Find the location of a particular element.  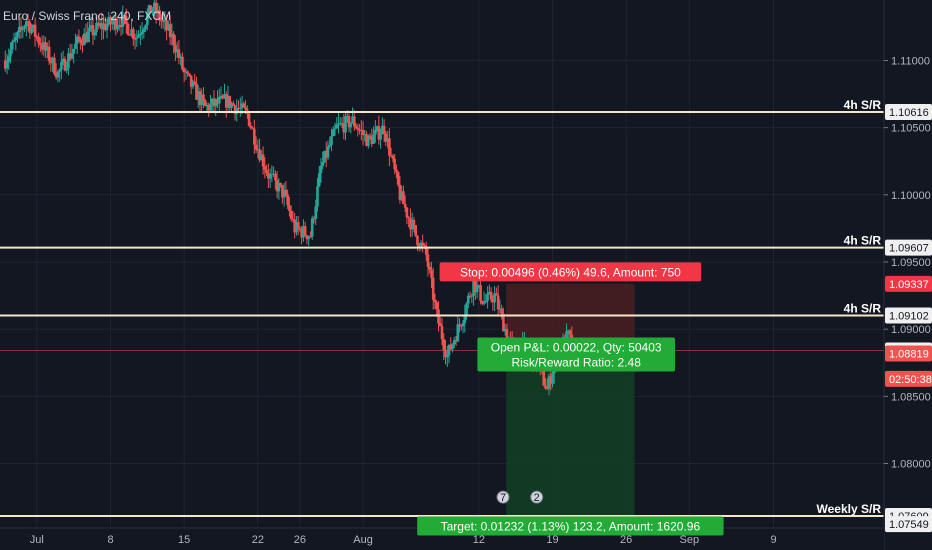

sr-level: Weekly S/R is located at coordinates (442, 510).